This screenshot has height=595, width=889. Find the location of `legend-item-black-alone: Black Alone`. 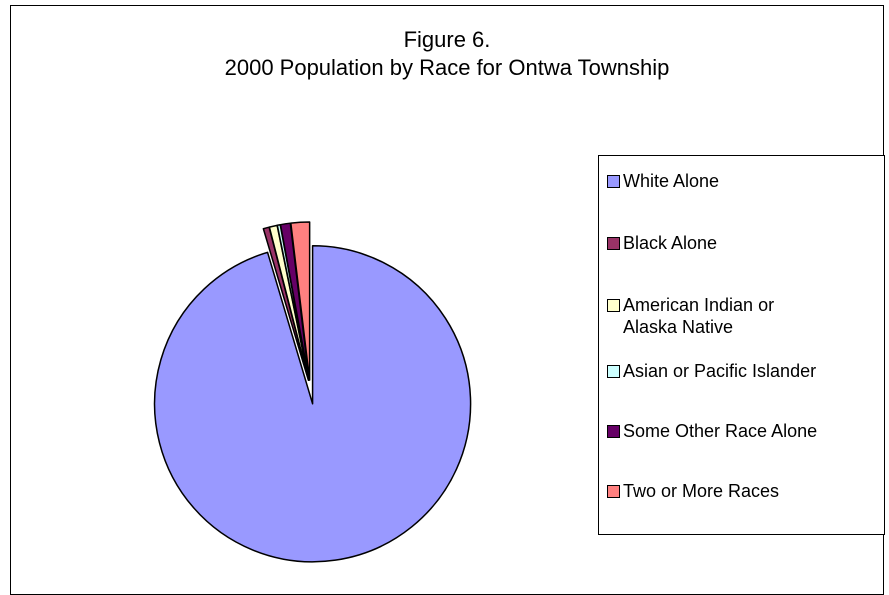

legend-item-black-alone: Black Alone is located at coordinates (747, 243).